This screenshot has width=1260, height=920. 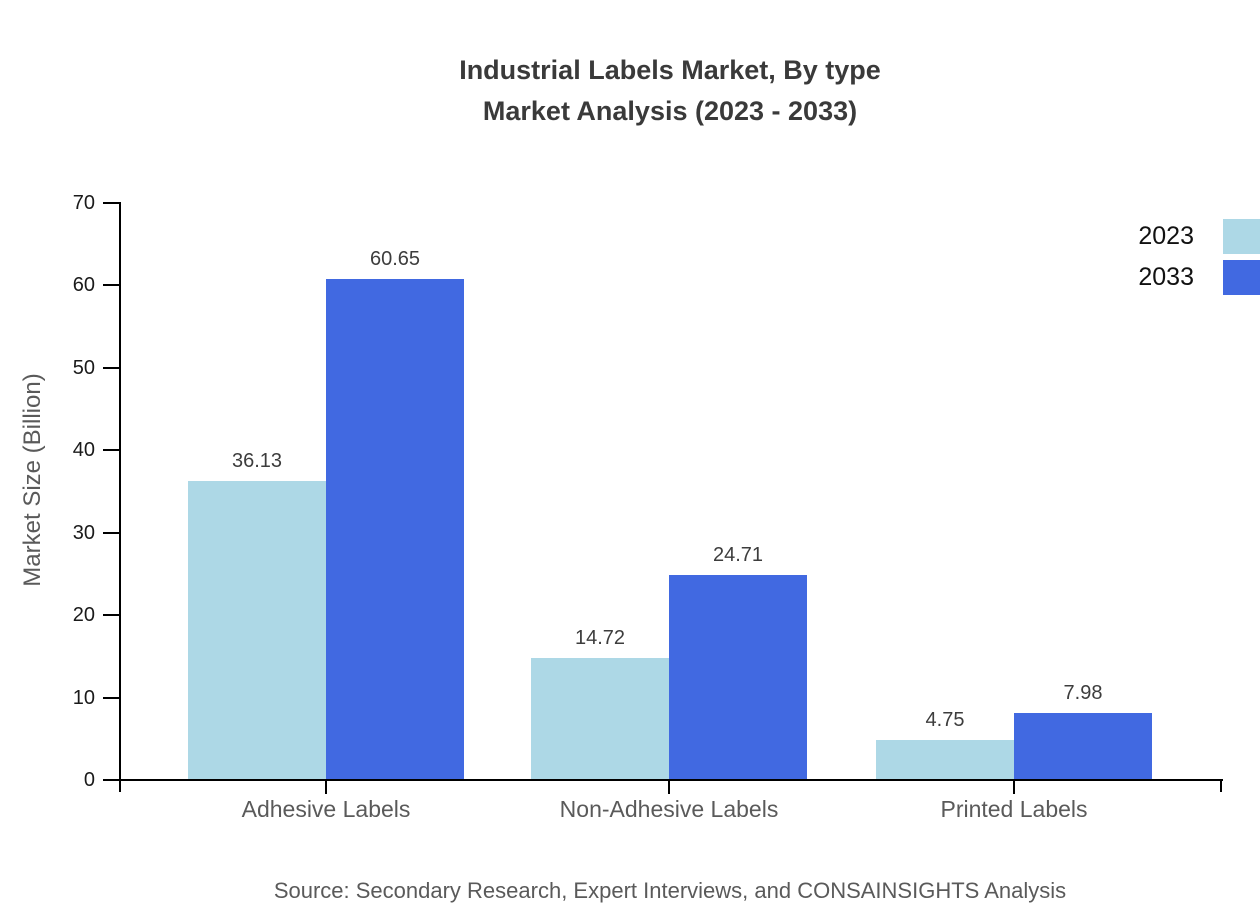 What do you see at coordinates (1014, 786) in the screenshot?
I see `x-tick-printed-labels` at bounding box center [1014, 786].